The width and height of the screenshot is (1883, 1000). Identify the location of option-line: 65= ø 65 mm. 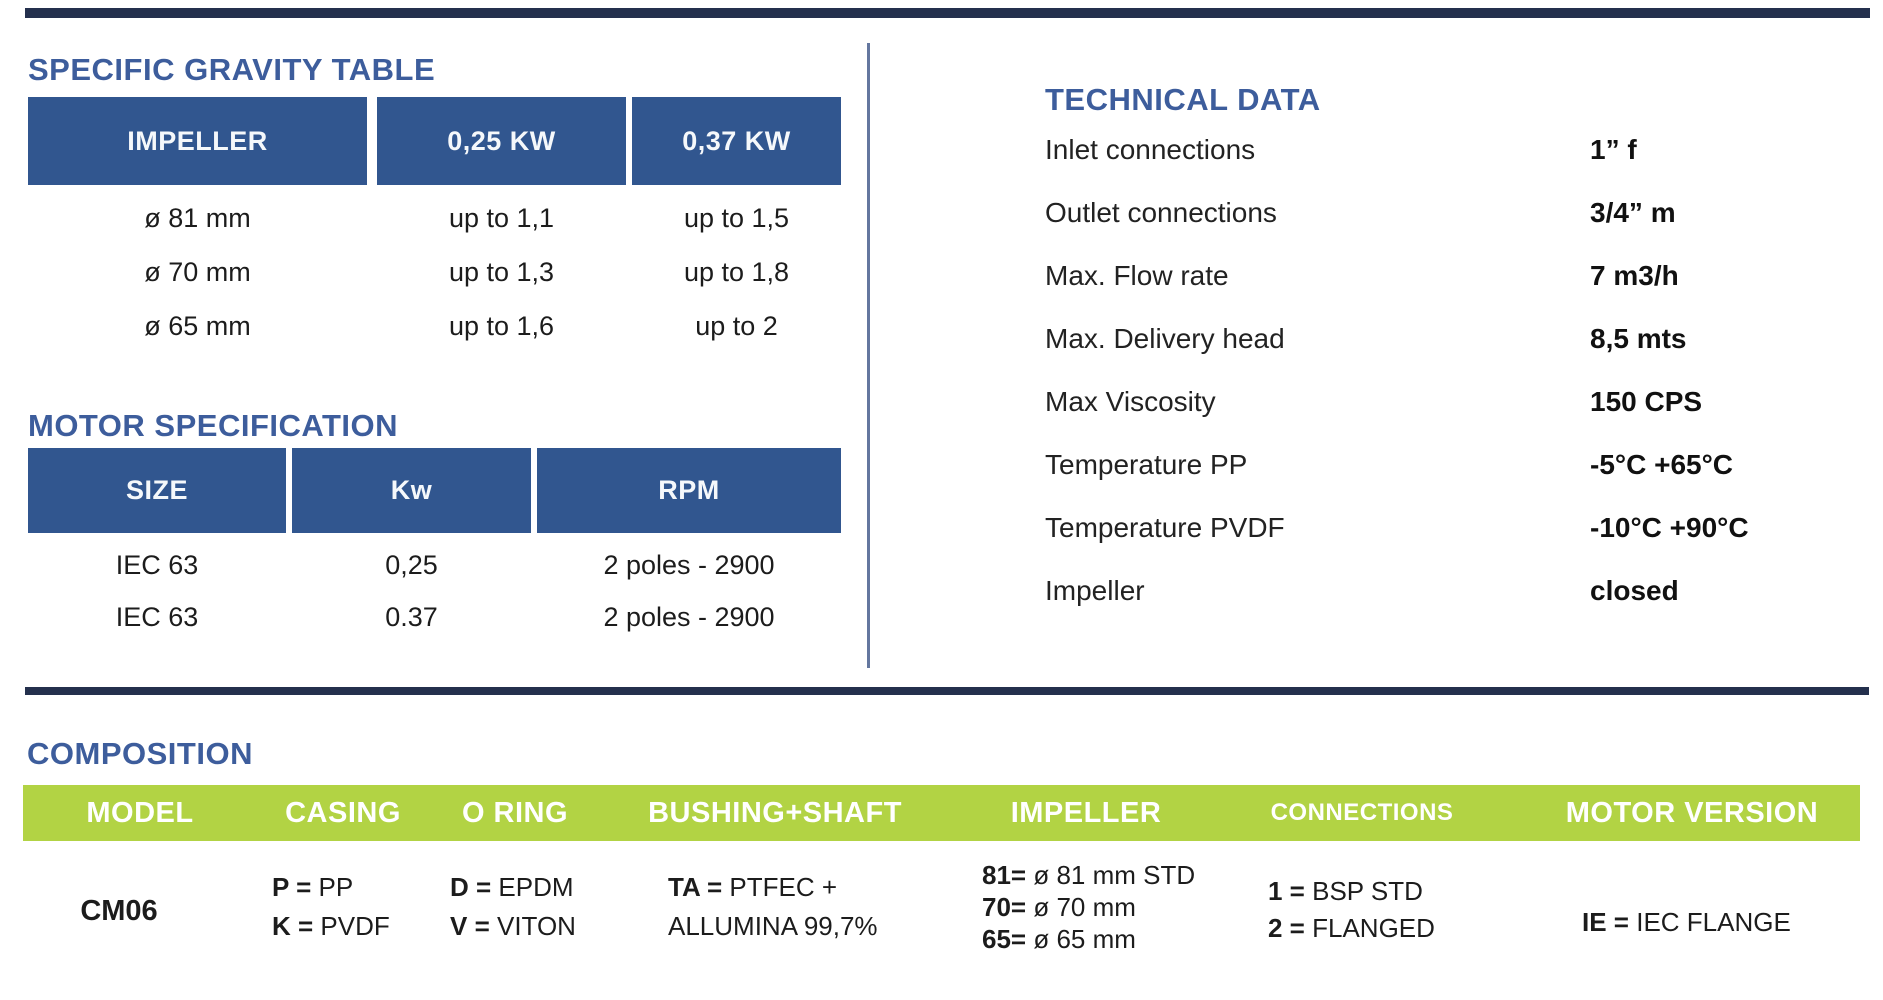
(1088, 939).